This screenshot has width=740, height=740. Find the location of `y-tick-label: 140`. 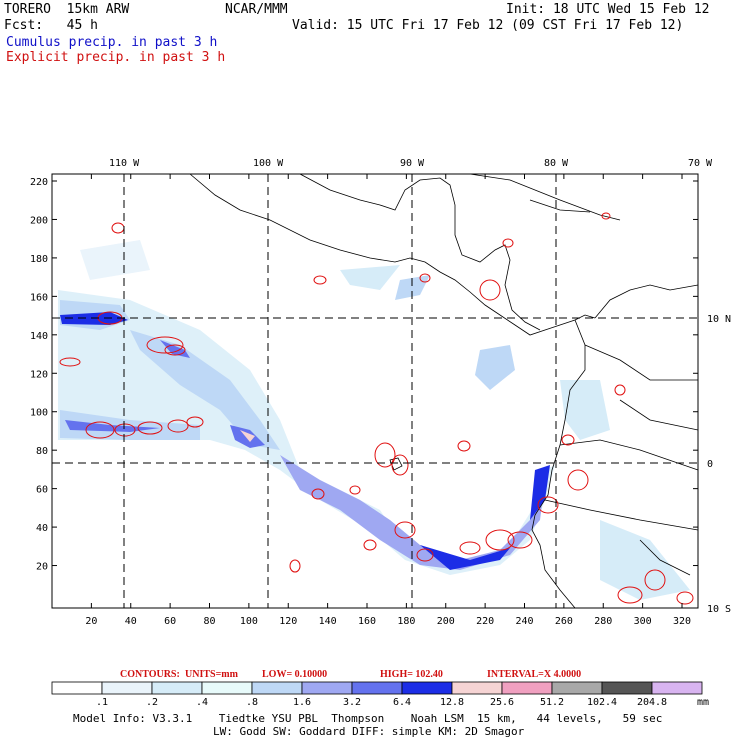

y-tick-label: 140 is located at coordinates (39, 336).